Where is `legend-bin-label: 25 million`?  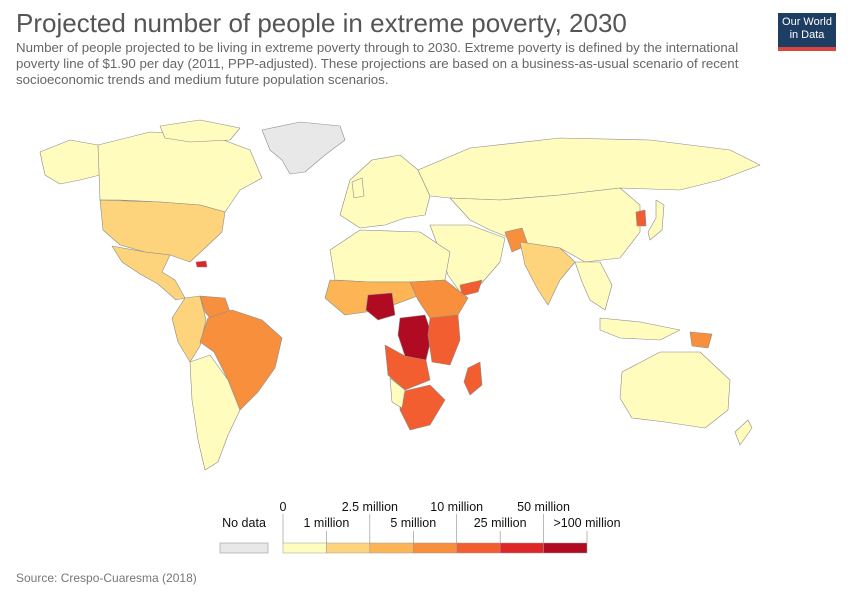
legend-bin-label: 25 million is located at coordinates (500, 523).